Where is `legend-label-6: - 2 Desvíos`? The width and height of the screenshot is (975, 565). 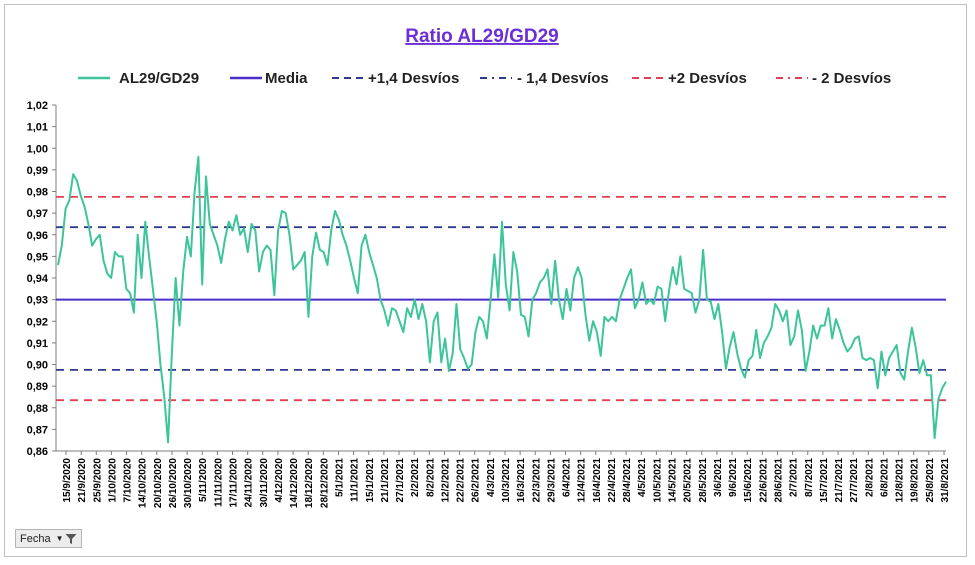
legend-label-6: - 2 Desvíos is located at coordinates (851, 78).